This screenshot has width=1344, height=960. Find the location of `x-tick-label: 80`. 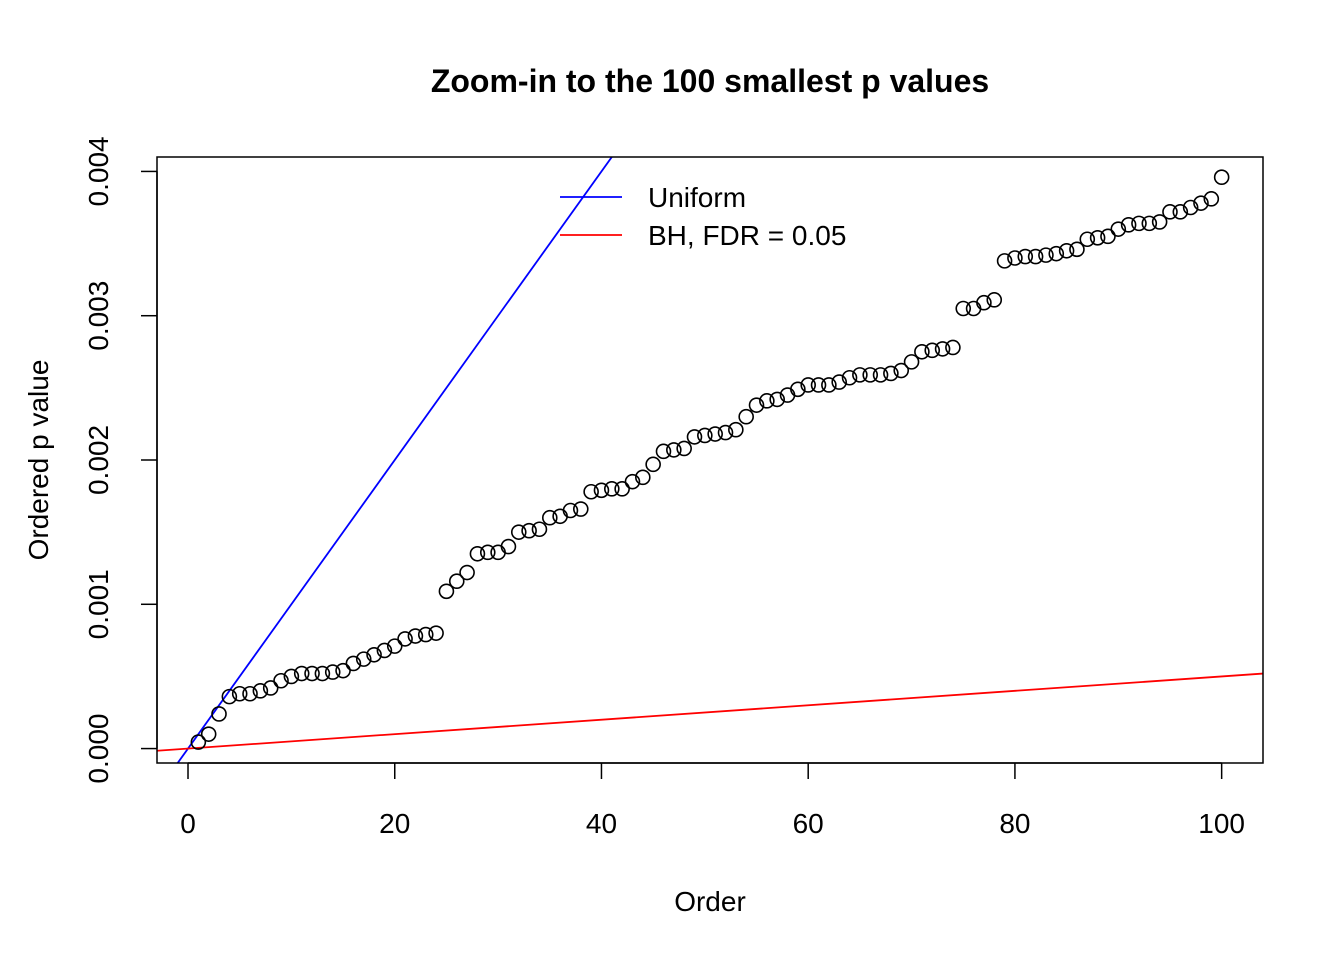

x-tick-label: 80 is located at coordinates (1014, 823).